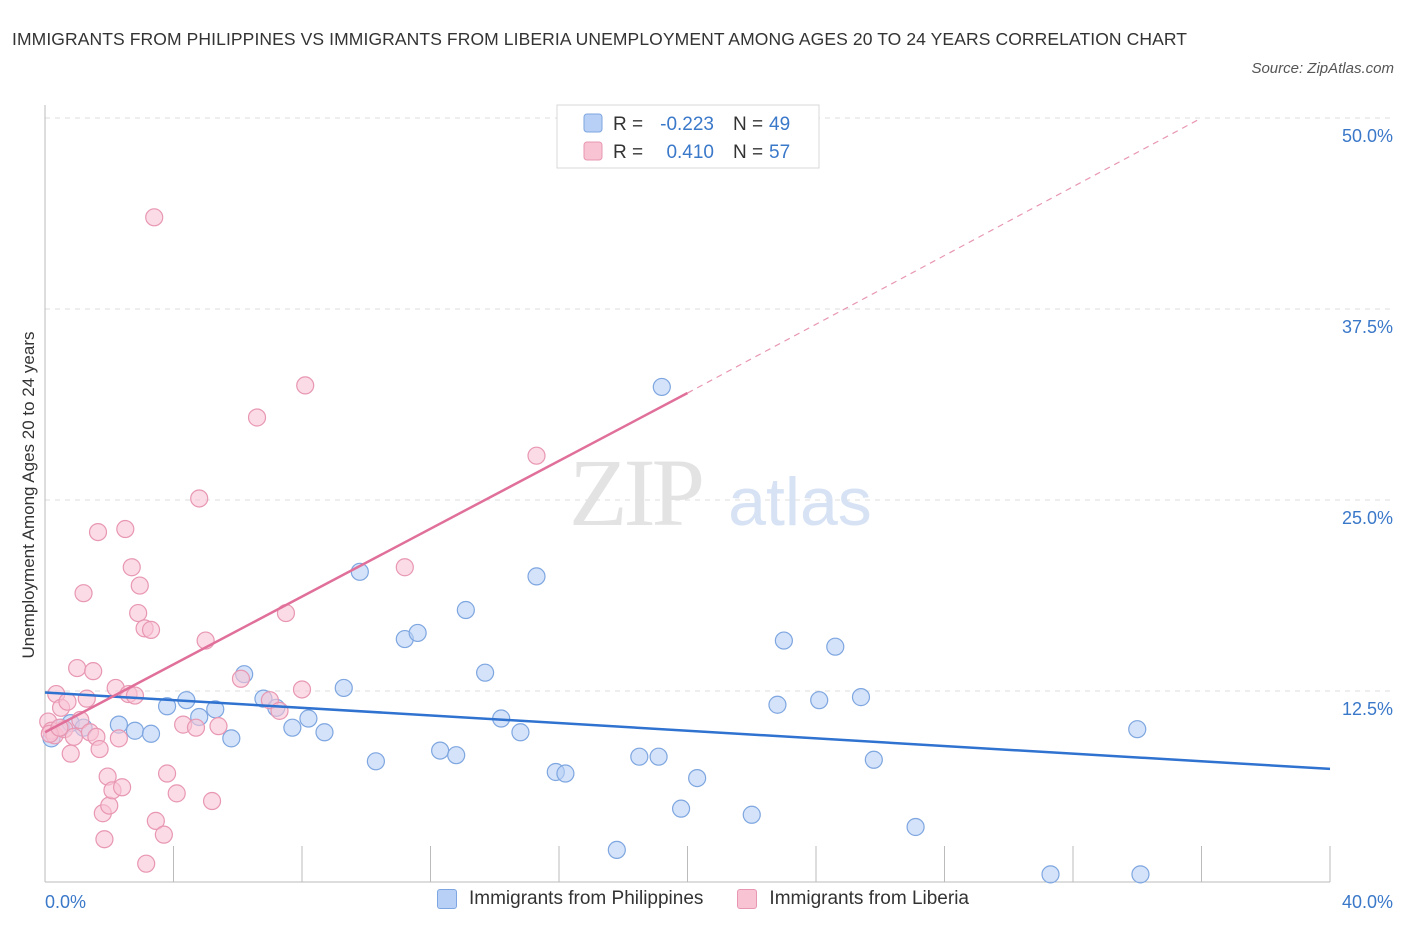  I want to click on stats-r-label-liberia: R =, so click(628, 152).